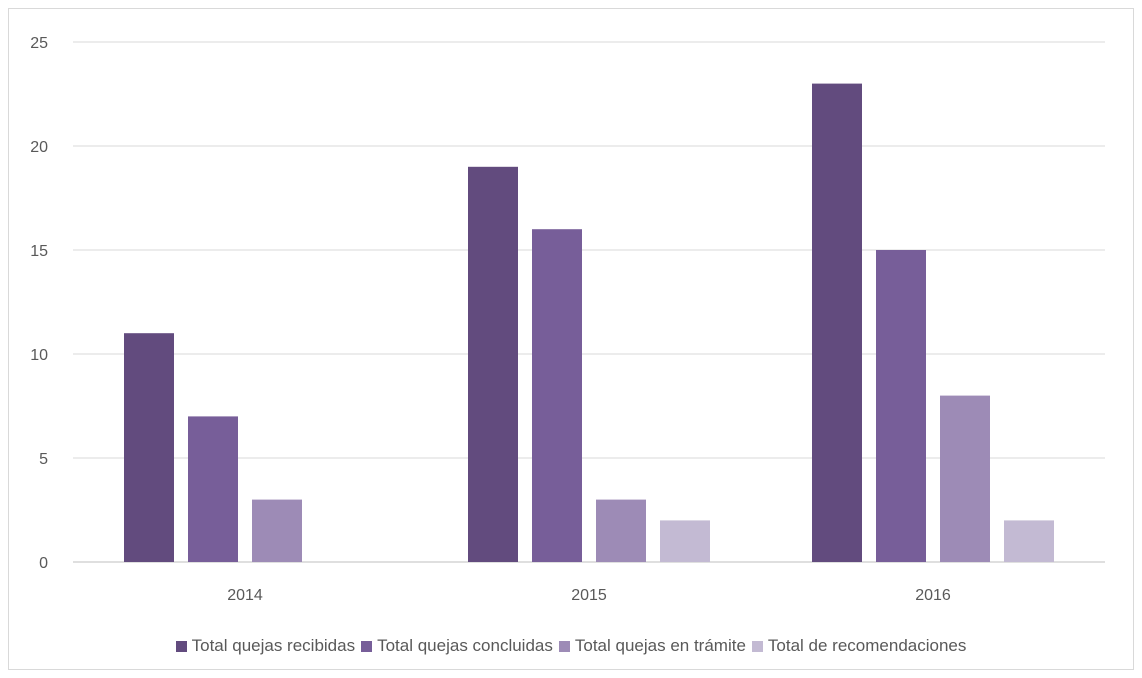  I want to click on x-category-label: 2014, so click(245, 595).